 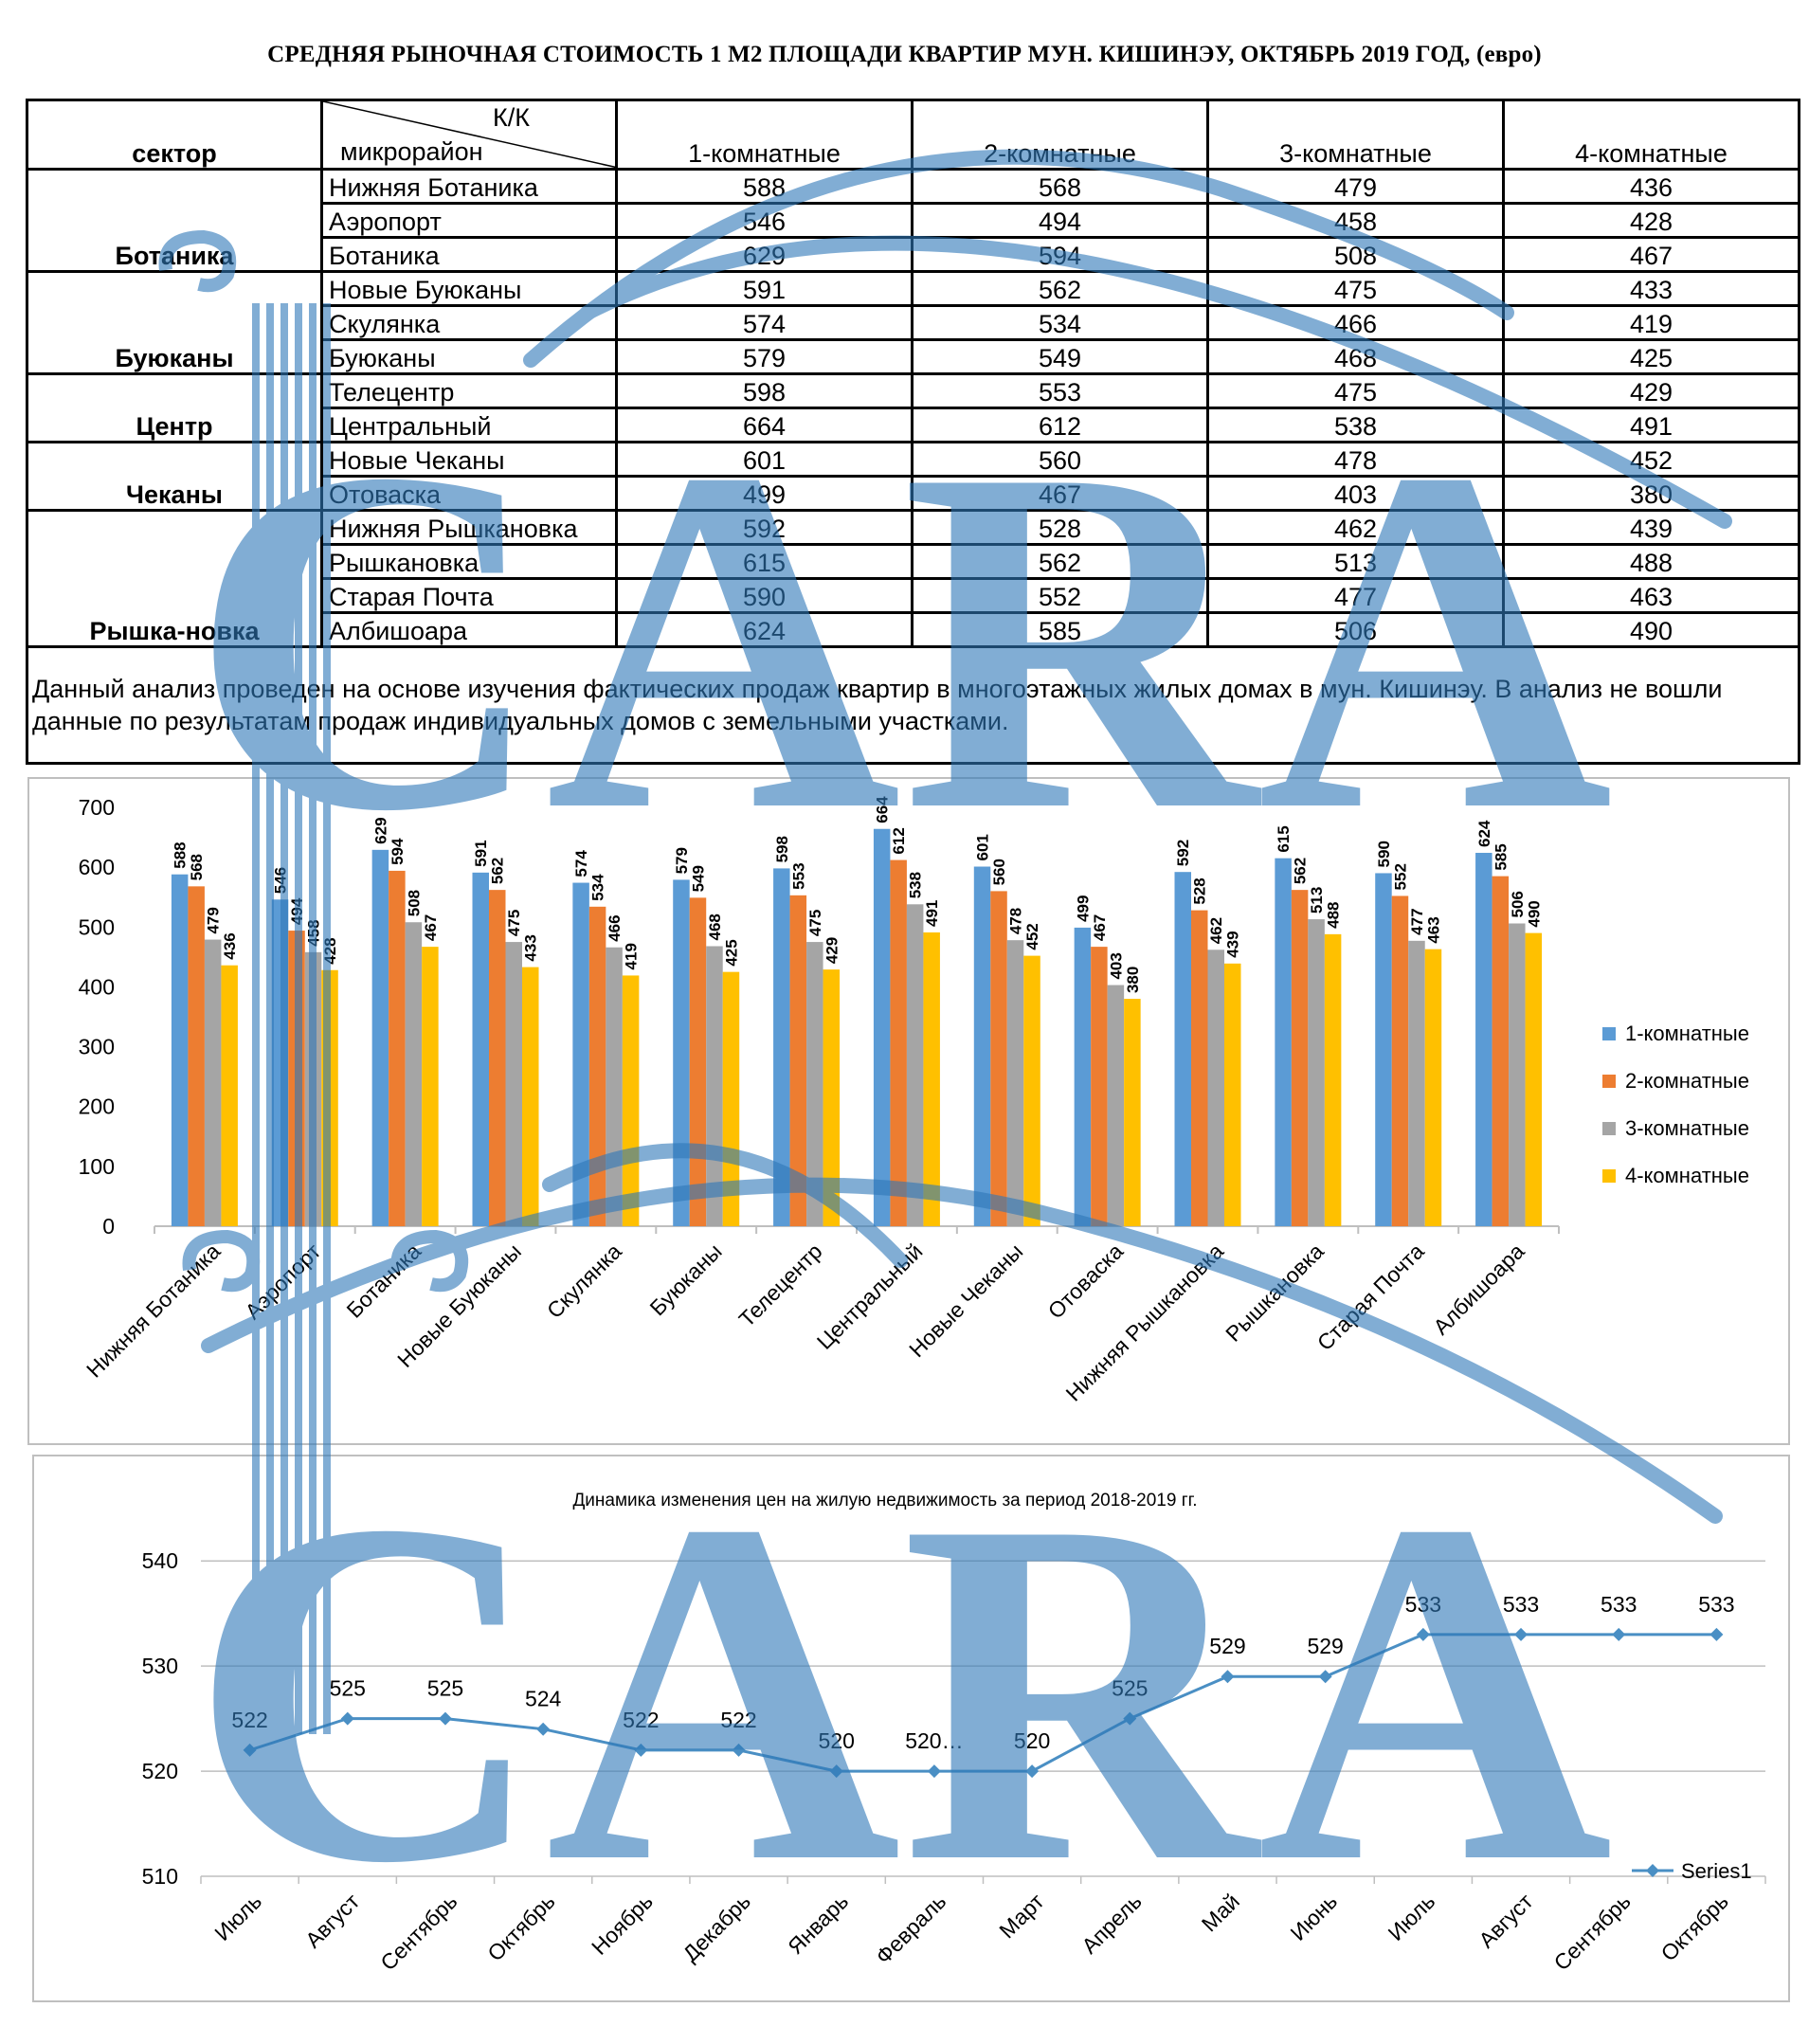 I want to click on bar-data-label: 475, so click(x=815, y=923).